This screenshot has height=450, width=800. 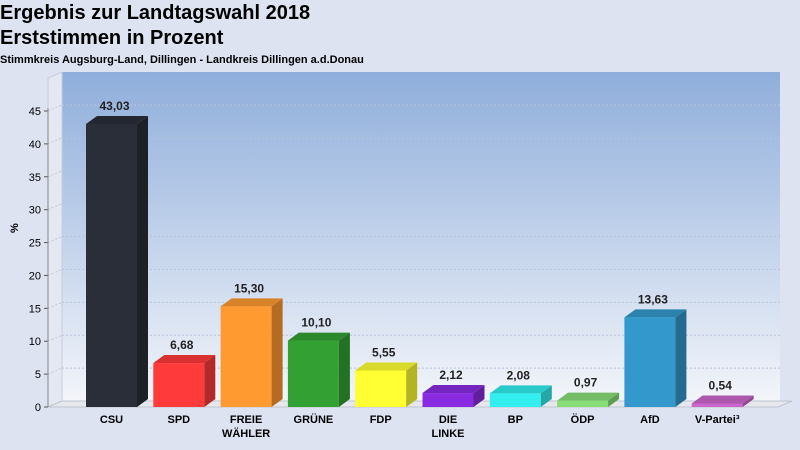 I want to click on y-tick-label: 30, so click(x=35, y=211).